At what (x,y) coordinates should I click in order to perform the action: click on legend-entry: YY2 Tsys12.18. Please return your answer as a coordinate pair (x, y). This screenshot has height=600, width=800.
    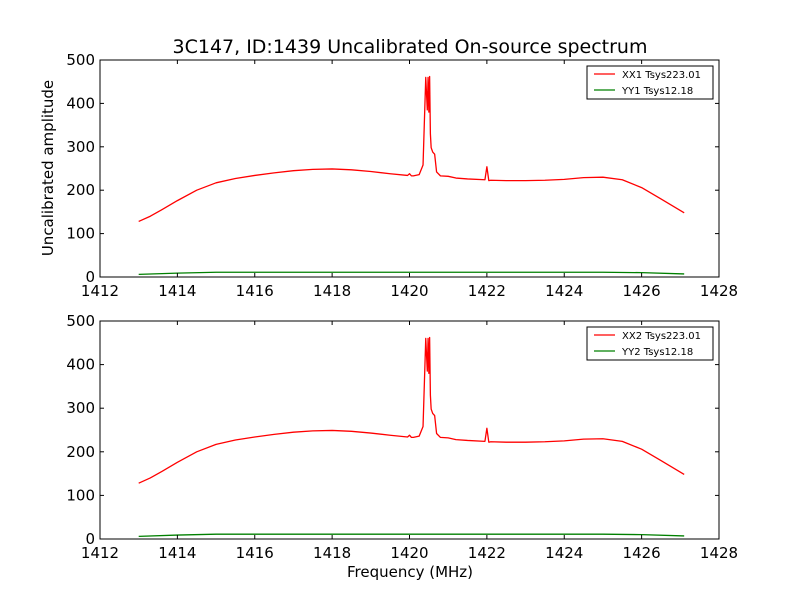
    Looking at the image, I should click on (657, 352).